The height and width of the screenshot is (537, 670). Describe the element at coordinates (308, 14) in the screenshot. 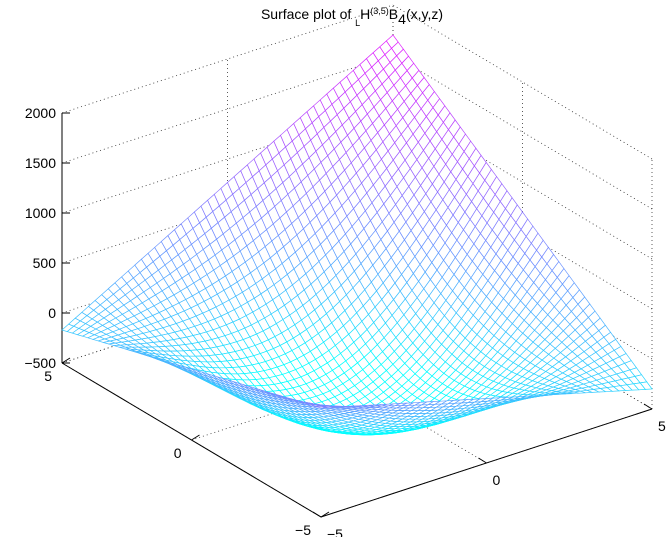

I see `title-prefix: Surface plot of` at that location.